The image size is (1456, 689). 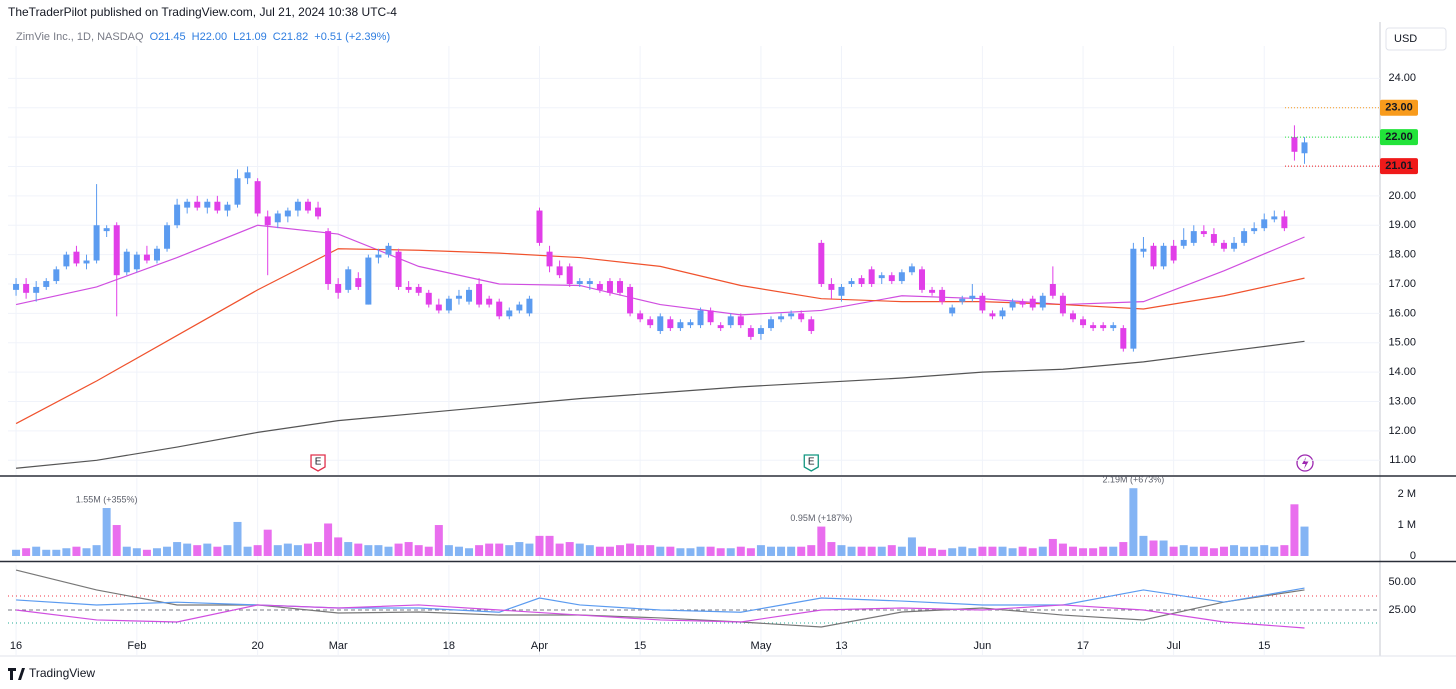 I want to click on legend-item: H22.00, so click(x=209, y=37).